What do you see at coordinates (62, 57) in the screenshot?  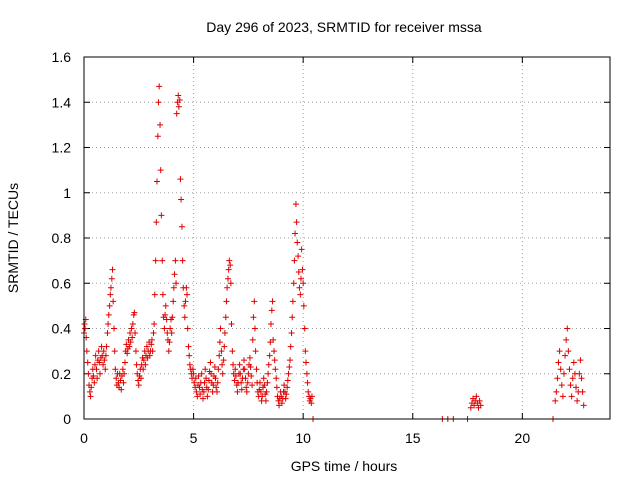 I see `y-tick-label: 1.6` at bounding box center [62, 57].